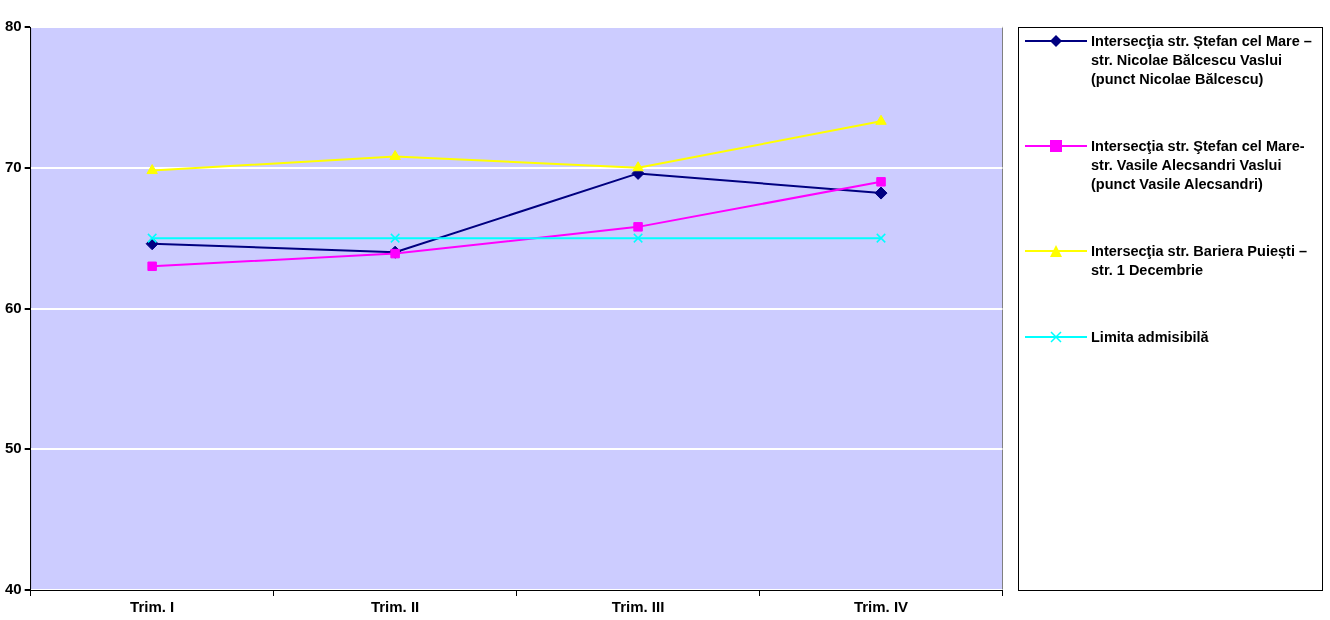  I want to click on legend-label: Intersecţia str. Ștefan cel Mare – str. Nicolae Bălcescu Vaslui (punct Nicolae Bălcescu), so click(1202, 60).